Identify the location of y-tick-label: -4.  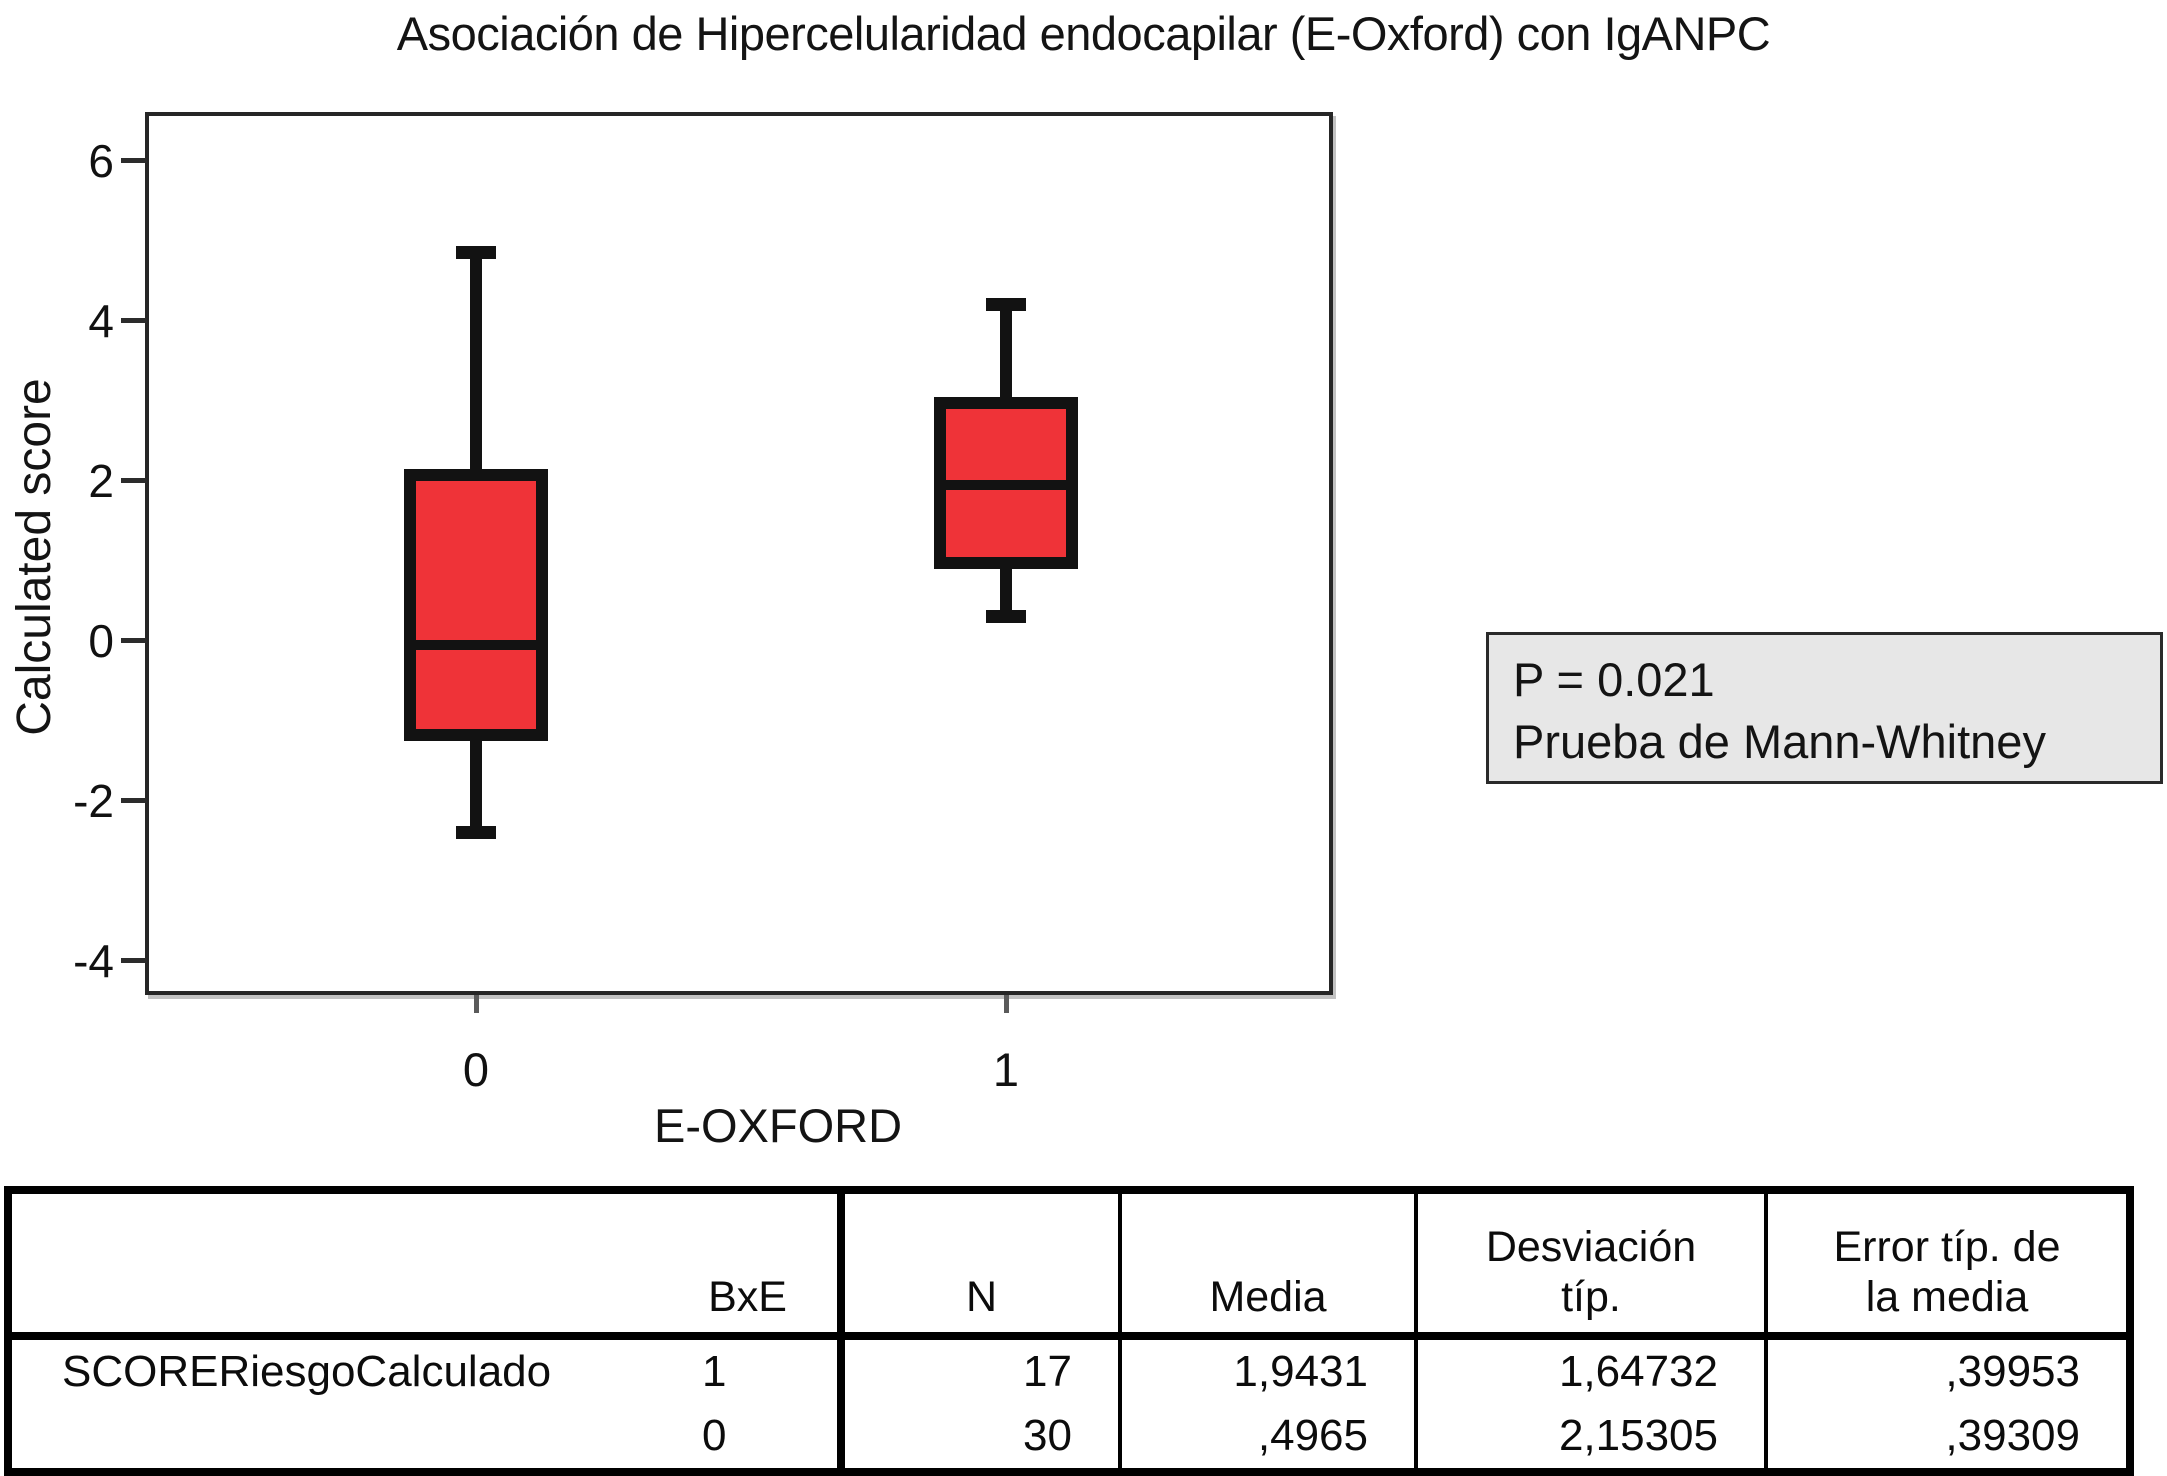
(93, 960).